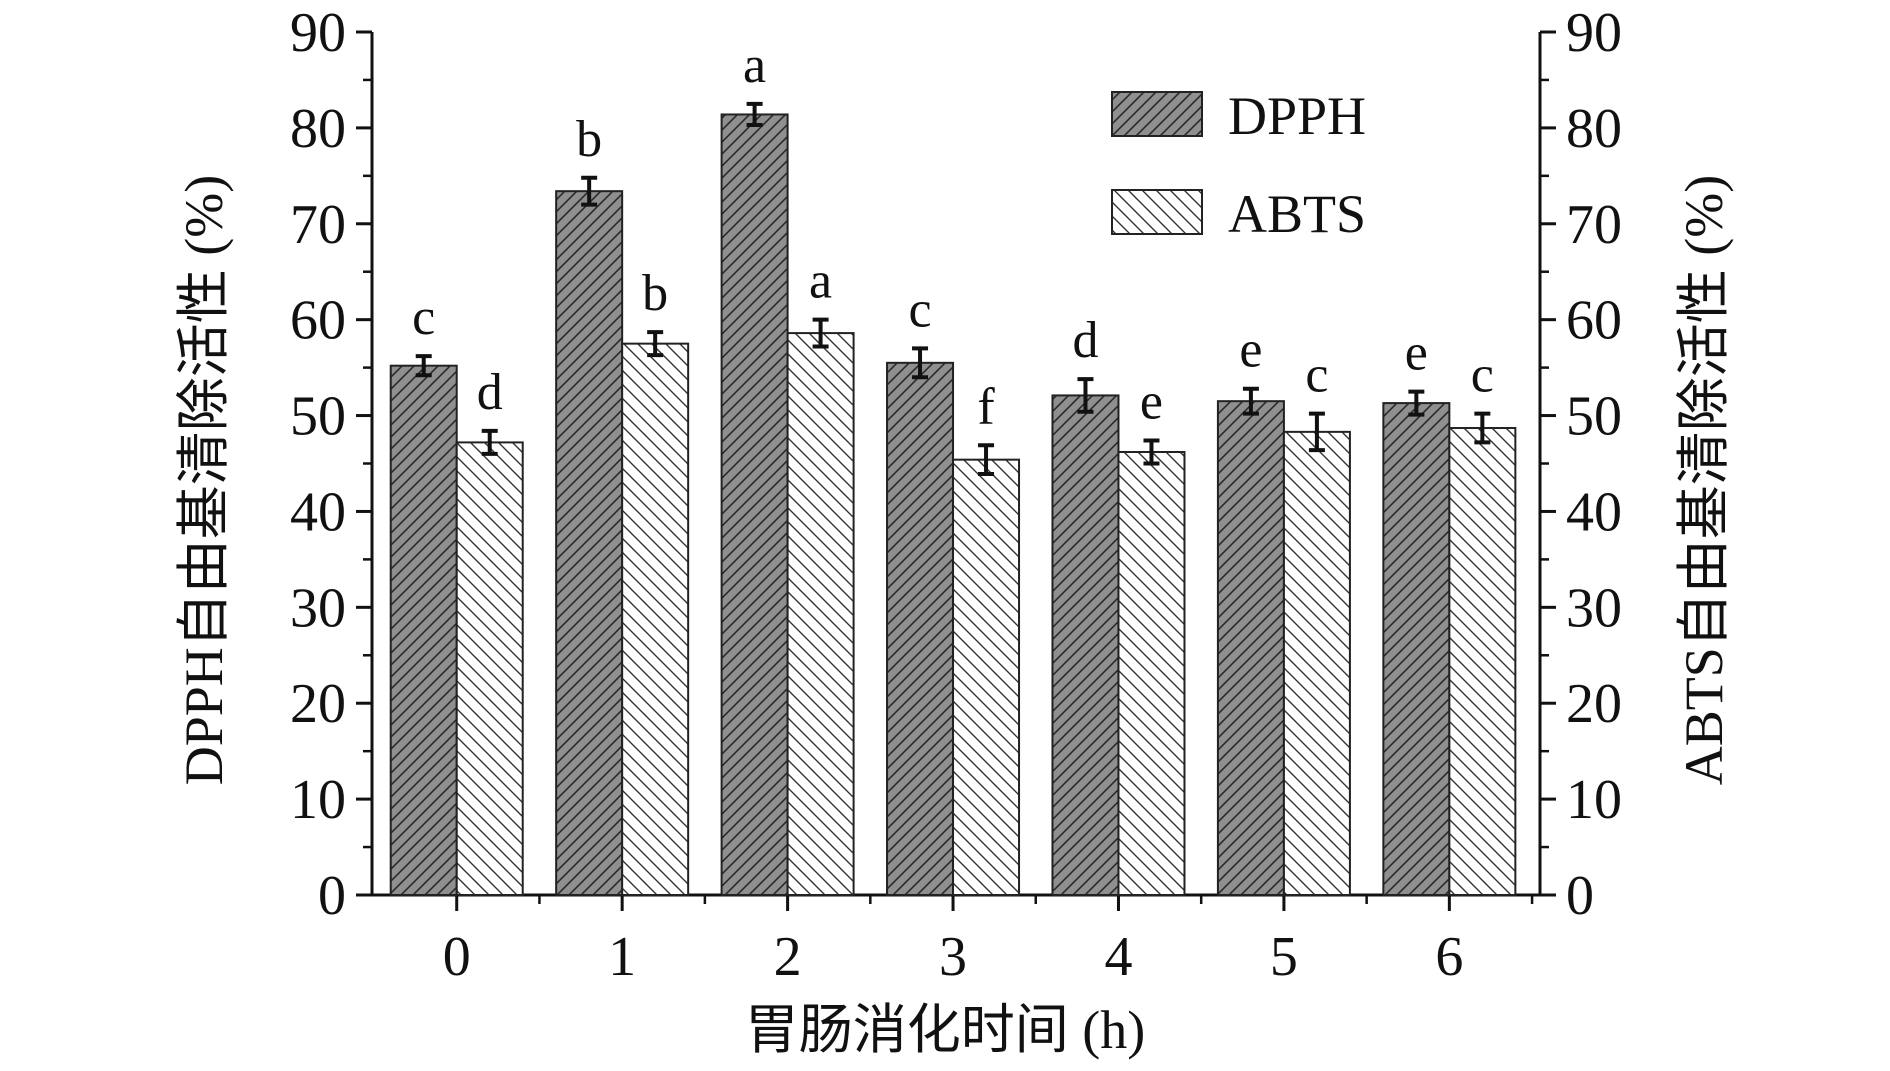 The height and width of the screenshot is (1071, 1890). I want to click on y-left-tick-label: 60, so click(318, 321).